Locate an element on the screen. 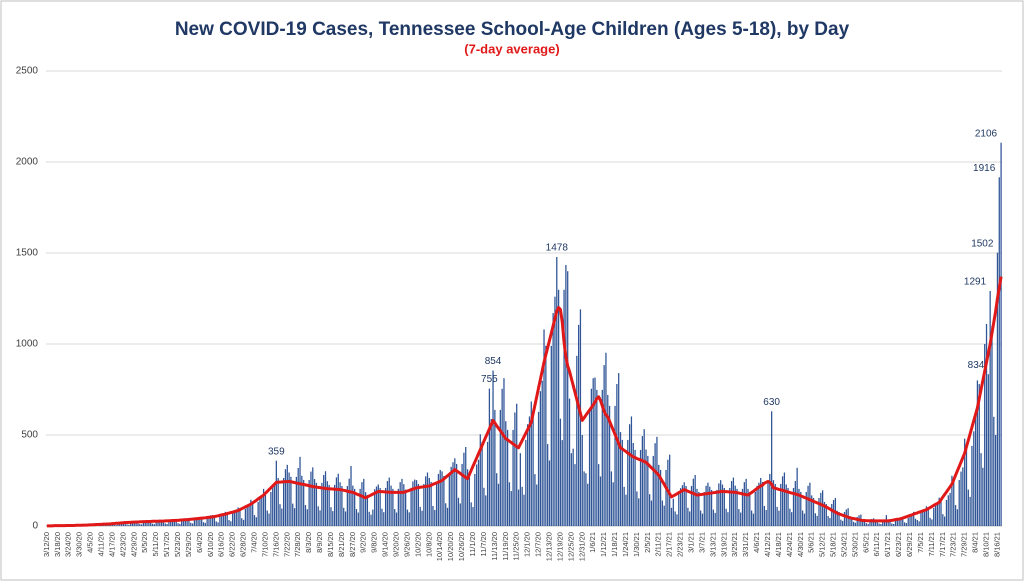  x-tick-label: 8/9/20 is located at coordinates (319, 542).